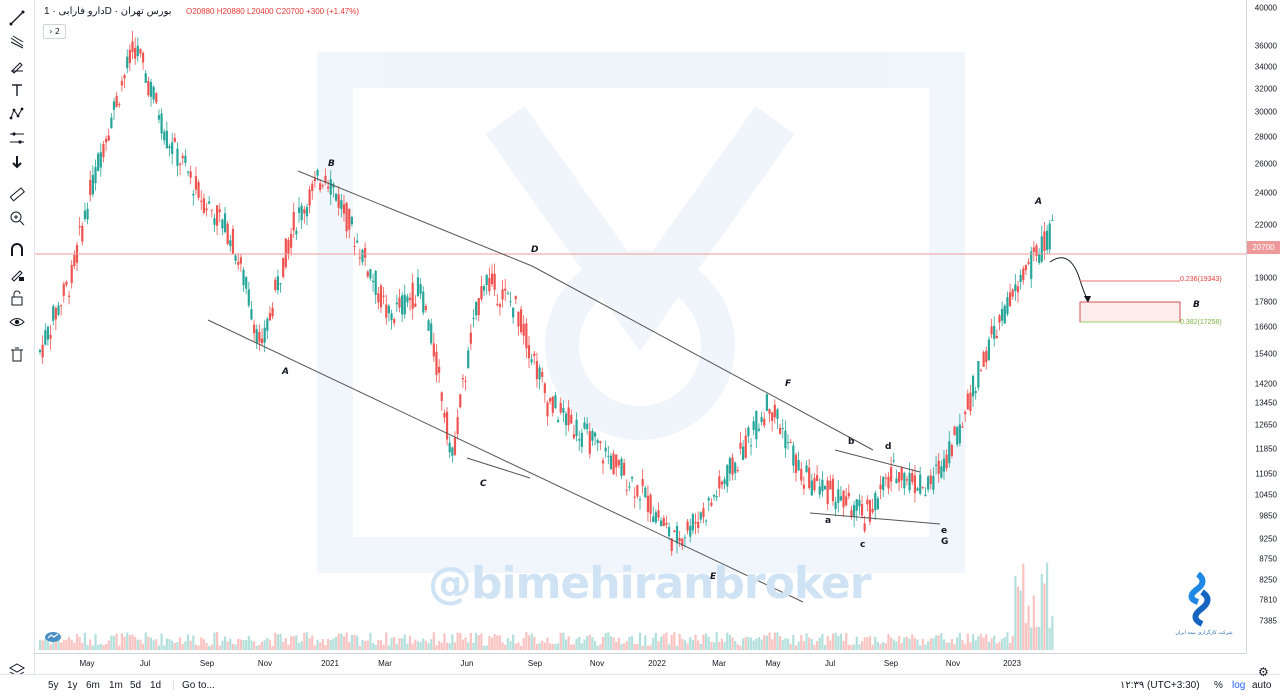 This screenshot has height=698, width=1280. Describe the element at coordinates (1218, 685) in the screenshot. I see `percent-toggle: %` at that location.